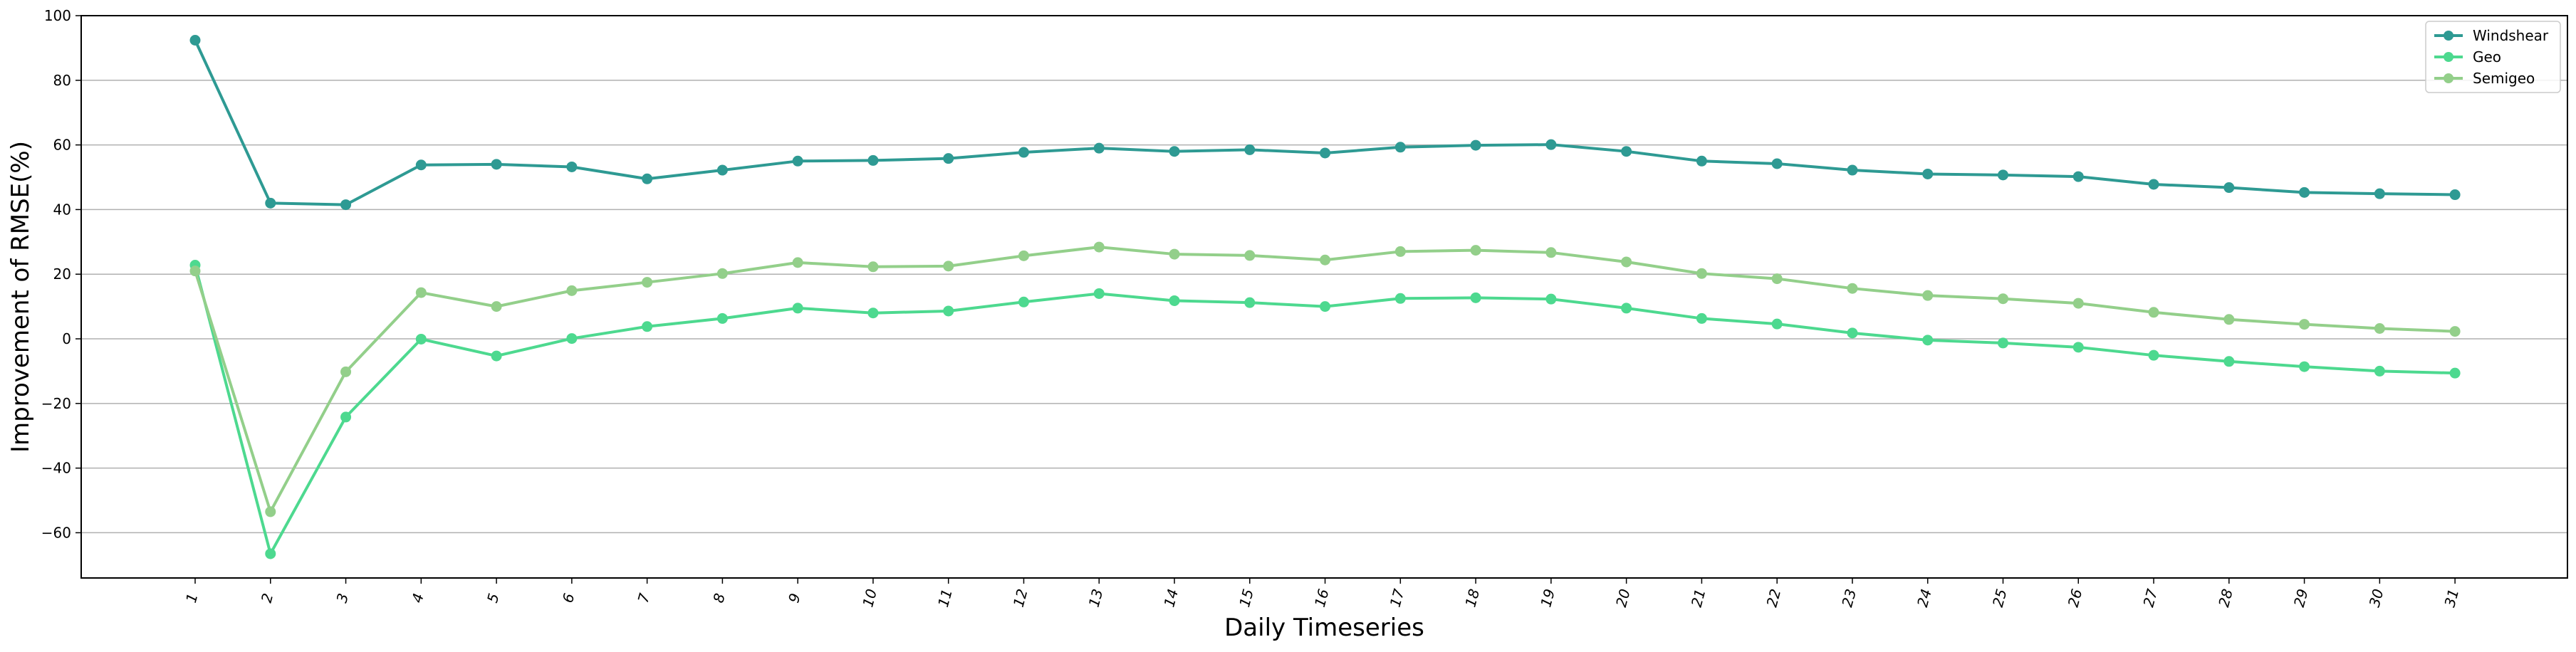 The height and width of the screenshot is (652, 2576). Describe the element at coordinates (56, 404) in the screenshot. I see `y-tick-label: −20` at that location.